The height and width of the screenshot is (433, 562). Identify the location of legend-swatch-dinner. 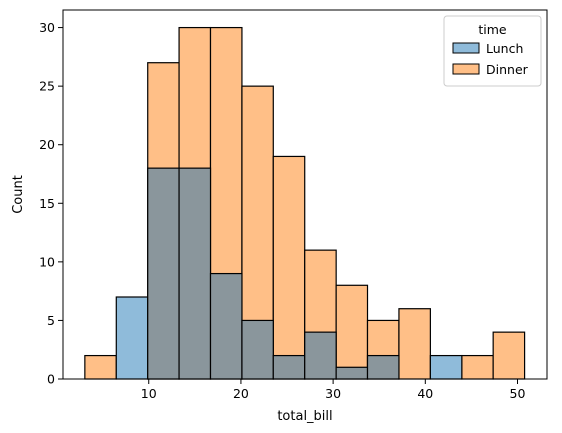
(466, 69).